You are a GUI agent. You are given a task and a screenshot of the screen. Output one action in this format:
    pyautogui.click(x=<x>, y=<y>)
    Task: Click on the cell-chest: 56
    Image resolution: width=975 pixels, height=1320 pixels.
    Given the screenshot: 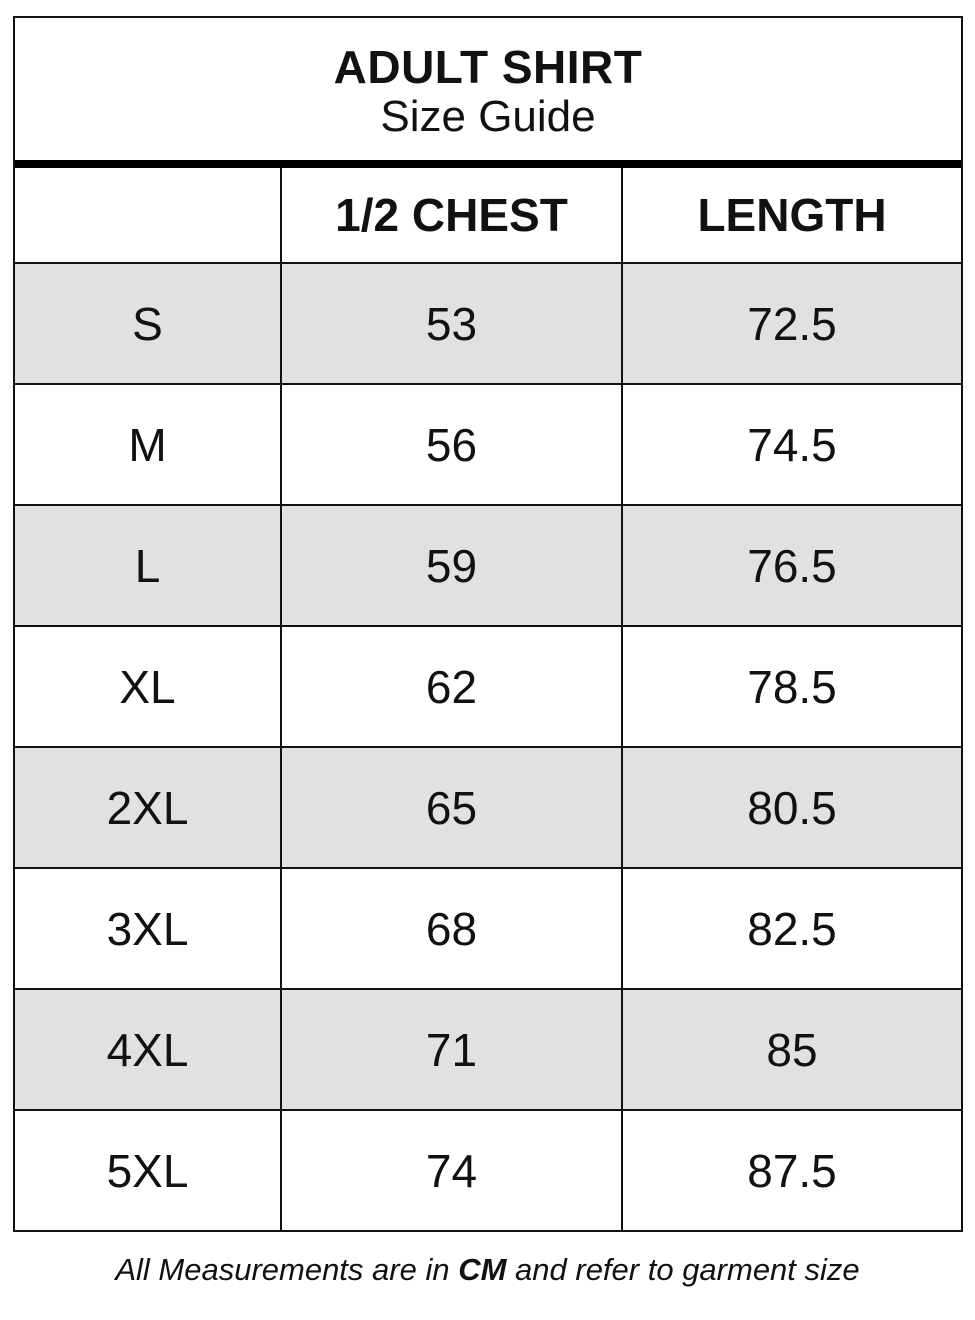 What is the action you would take?
    pyautogui.click(x=451, y=444)
    